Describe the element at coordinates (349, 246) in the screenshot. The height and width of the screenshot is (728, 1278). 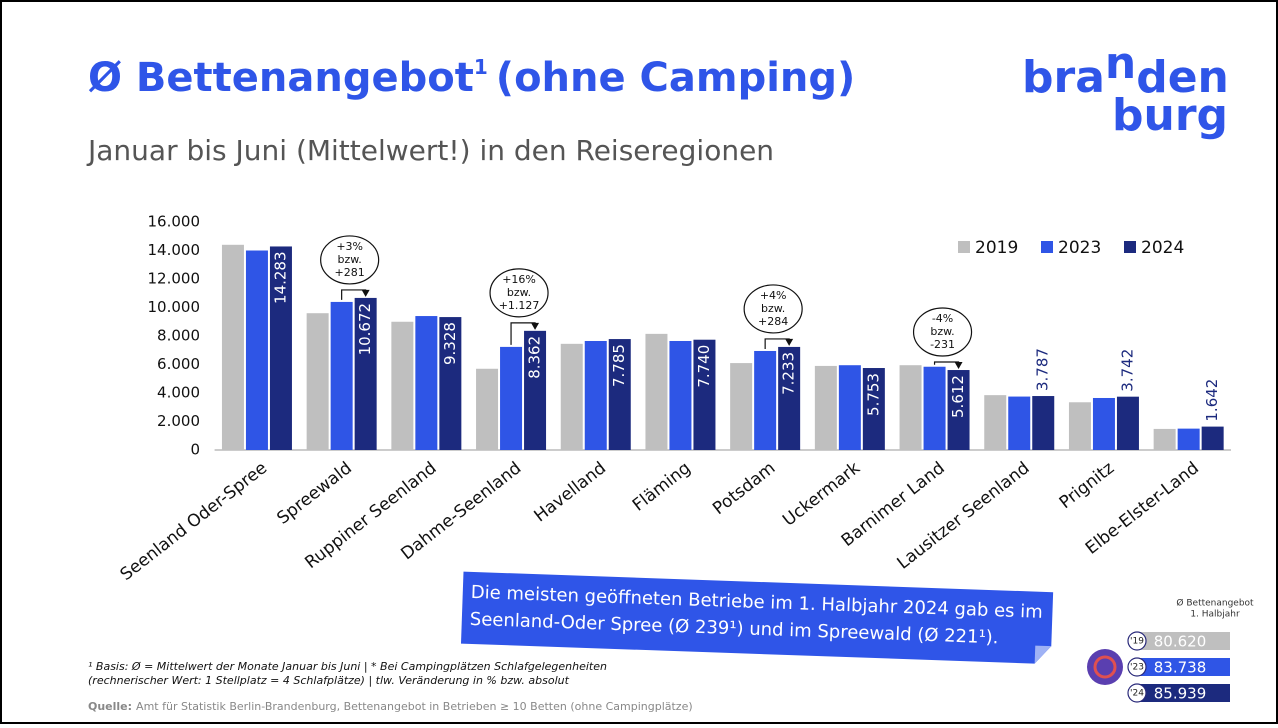
I see `annotation-text: +3%` at that location.